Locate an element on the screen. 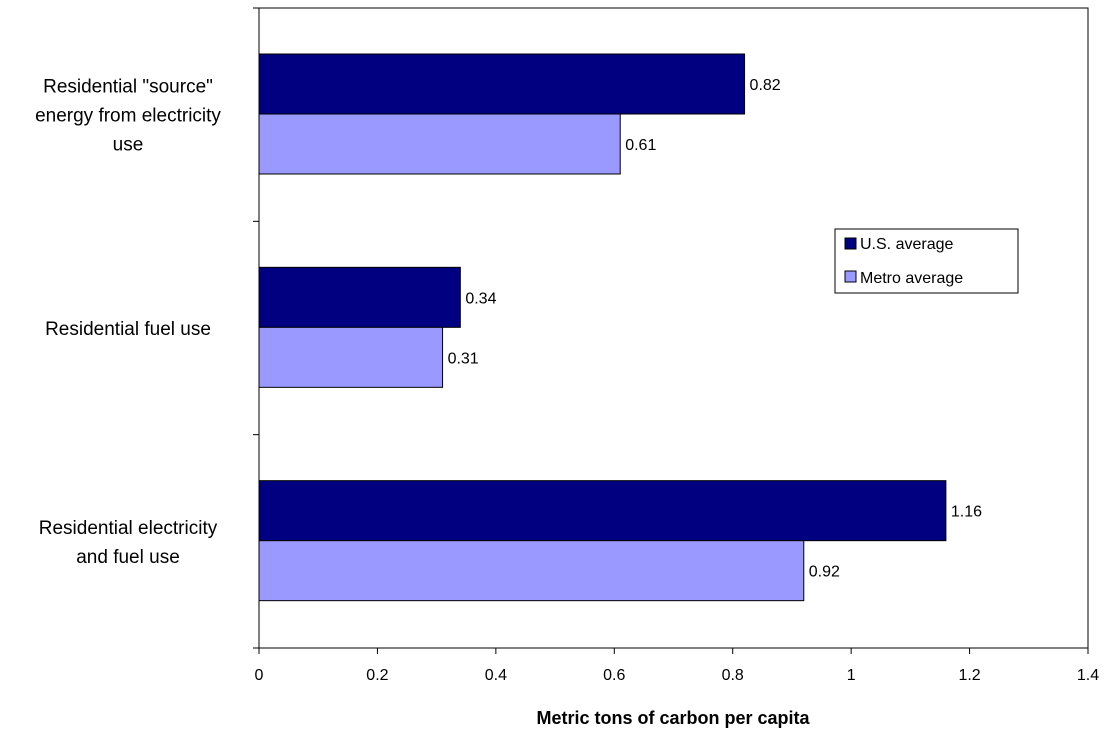 The image size is (1105, 741). legend-swatch-us-average is located at coordinates (850, 243).